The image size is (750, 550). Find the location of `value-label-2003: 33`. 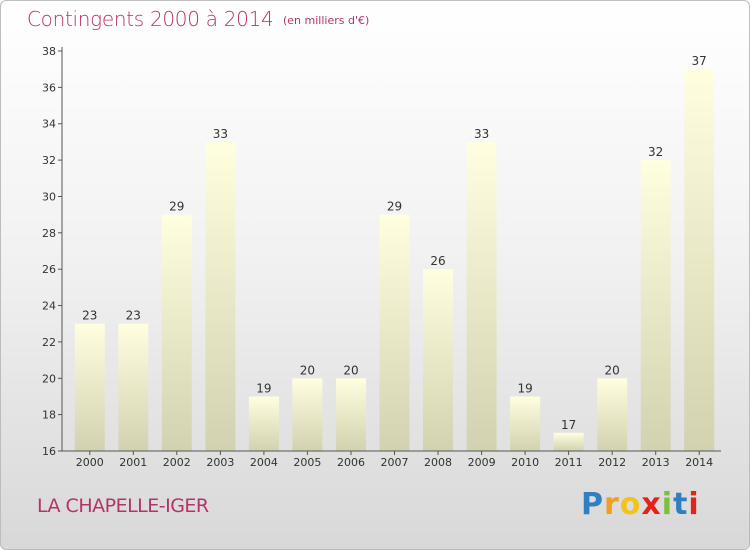

value-label-2003: 33 is located at coordinates (220, 134).